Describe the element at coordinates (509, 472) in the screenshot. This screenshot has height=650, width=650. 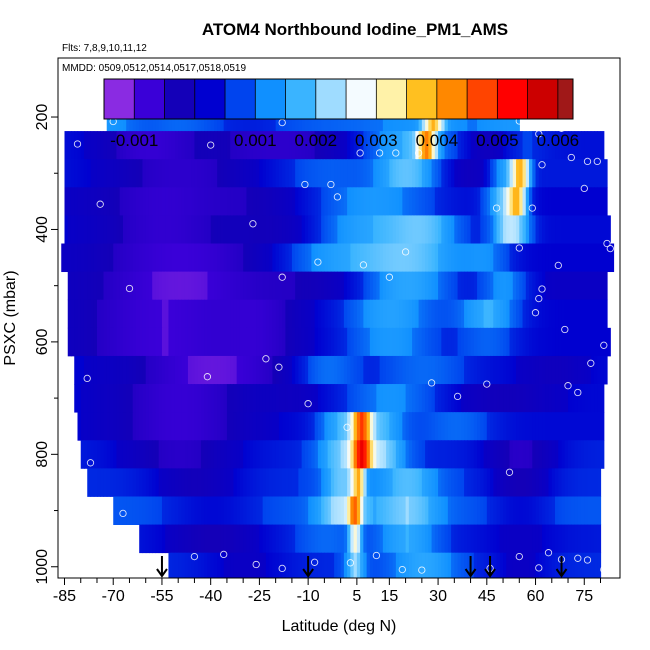
I see `track-point` at that location.